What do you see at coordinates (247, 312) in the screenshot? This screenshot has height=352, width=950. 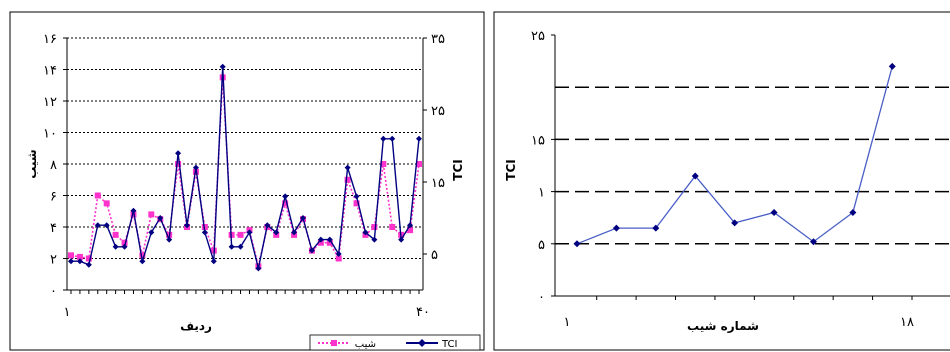 I see `left-x-tick-labels: ۱ ۴۰` at bounding box center [247, 312].